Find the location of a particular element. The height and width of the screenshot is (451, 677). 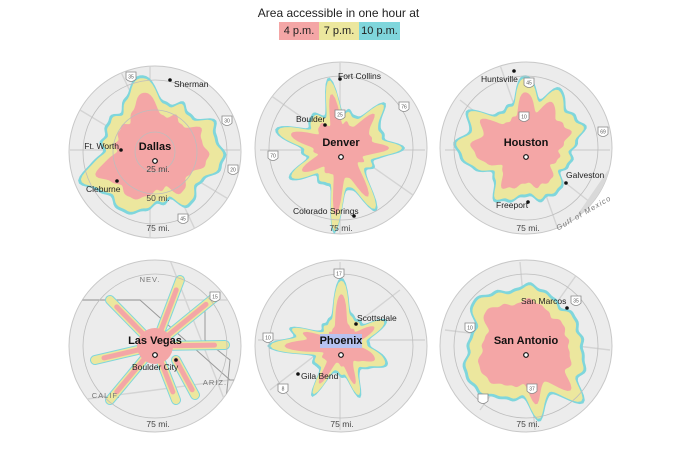

city-label: Las Vegas is located at coordinates (155, 341).